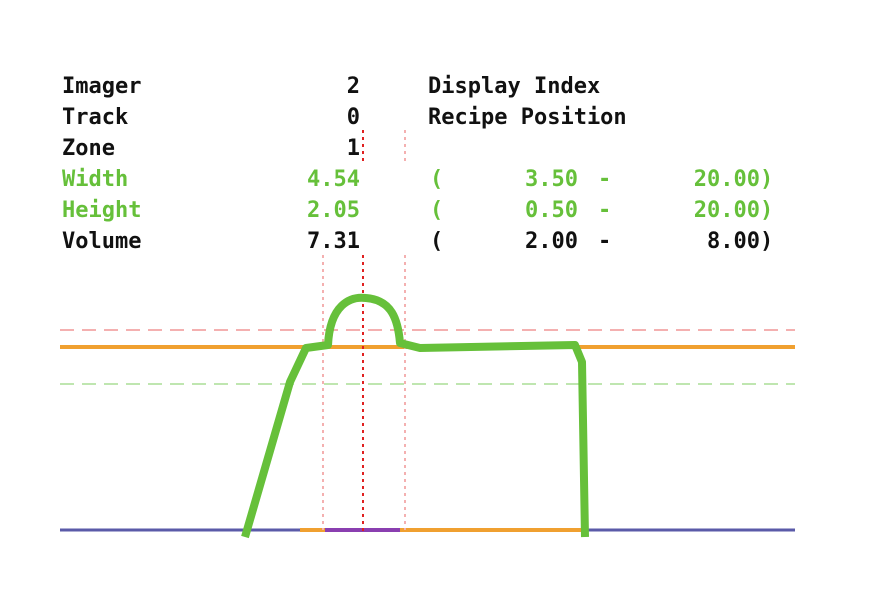 Image resolution: width=879 pixels, height=608 pixels. Describe the element at coordinates (551, 210) in the screenshot. I see `range-min: 0.50` at that location.